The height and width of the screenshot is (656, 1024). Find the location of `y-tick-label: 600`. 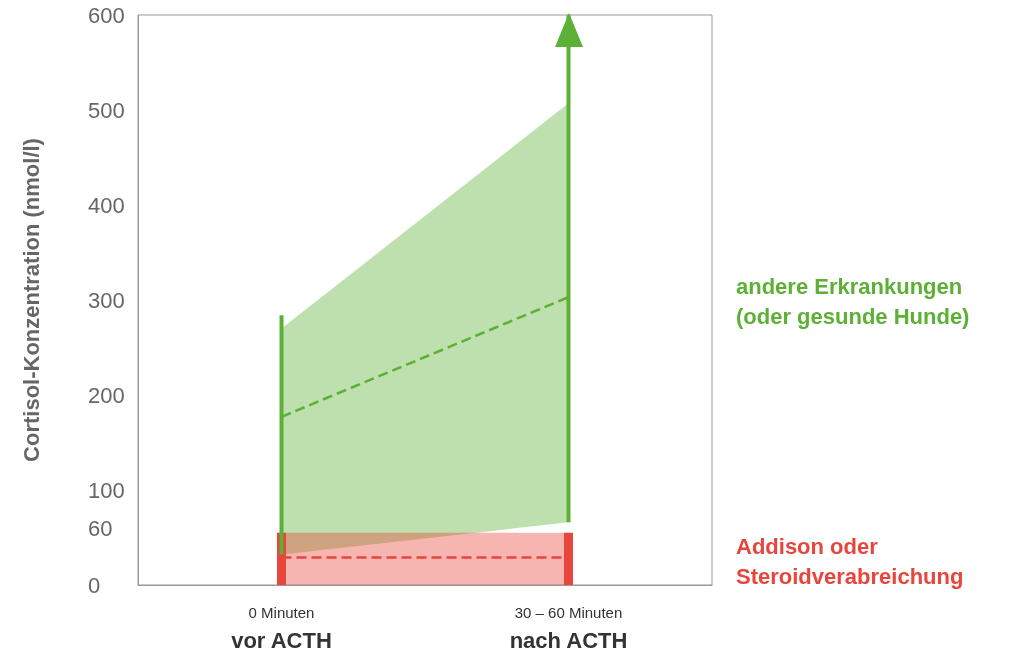

y-tick-label: 600 is located at coordinates (106, 15).